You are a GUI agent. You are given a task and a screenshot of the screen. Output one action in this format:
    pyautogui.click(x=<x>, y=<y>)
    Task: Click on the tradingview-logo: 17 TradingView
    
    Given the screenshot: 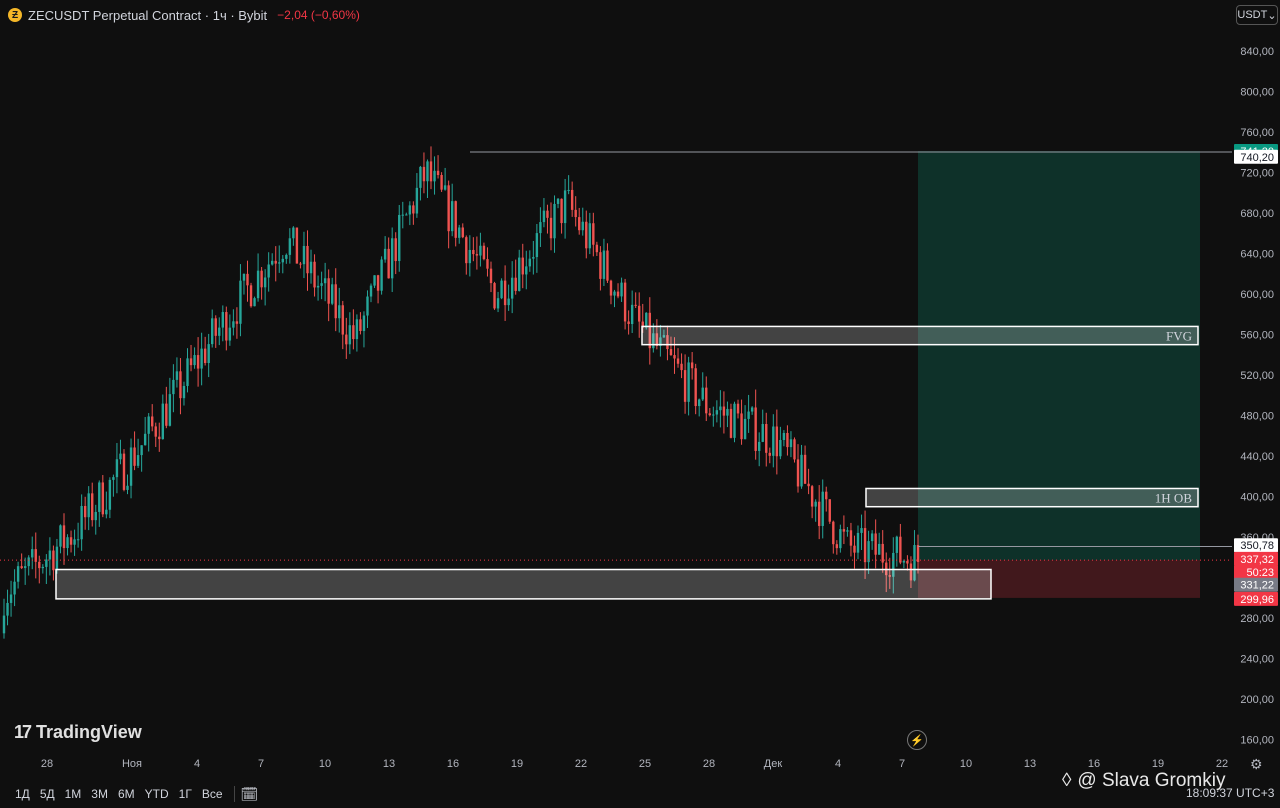 What is the action you would take?
    pyautogui.click(x=78, y=732)
    